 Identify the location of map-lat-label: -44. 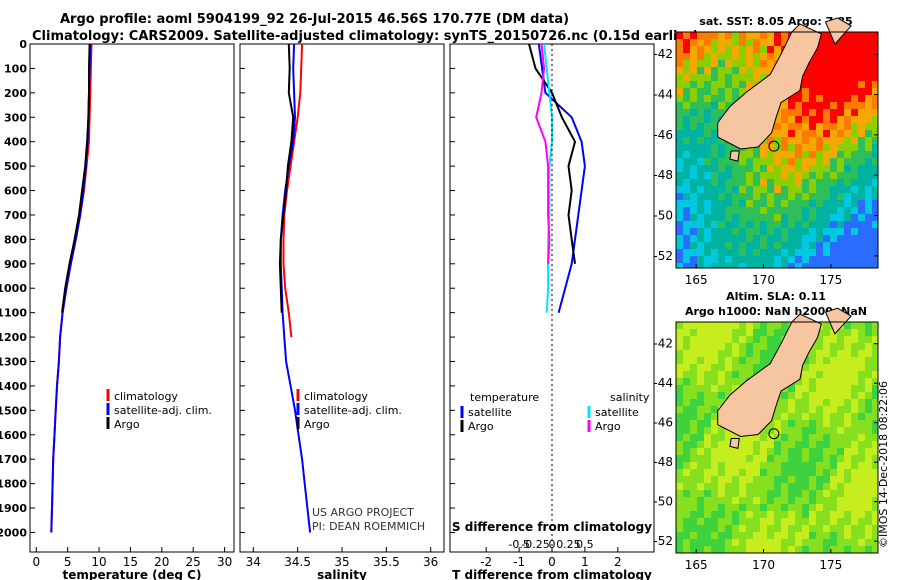
(663, 95).